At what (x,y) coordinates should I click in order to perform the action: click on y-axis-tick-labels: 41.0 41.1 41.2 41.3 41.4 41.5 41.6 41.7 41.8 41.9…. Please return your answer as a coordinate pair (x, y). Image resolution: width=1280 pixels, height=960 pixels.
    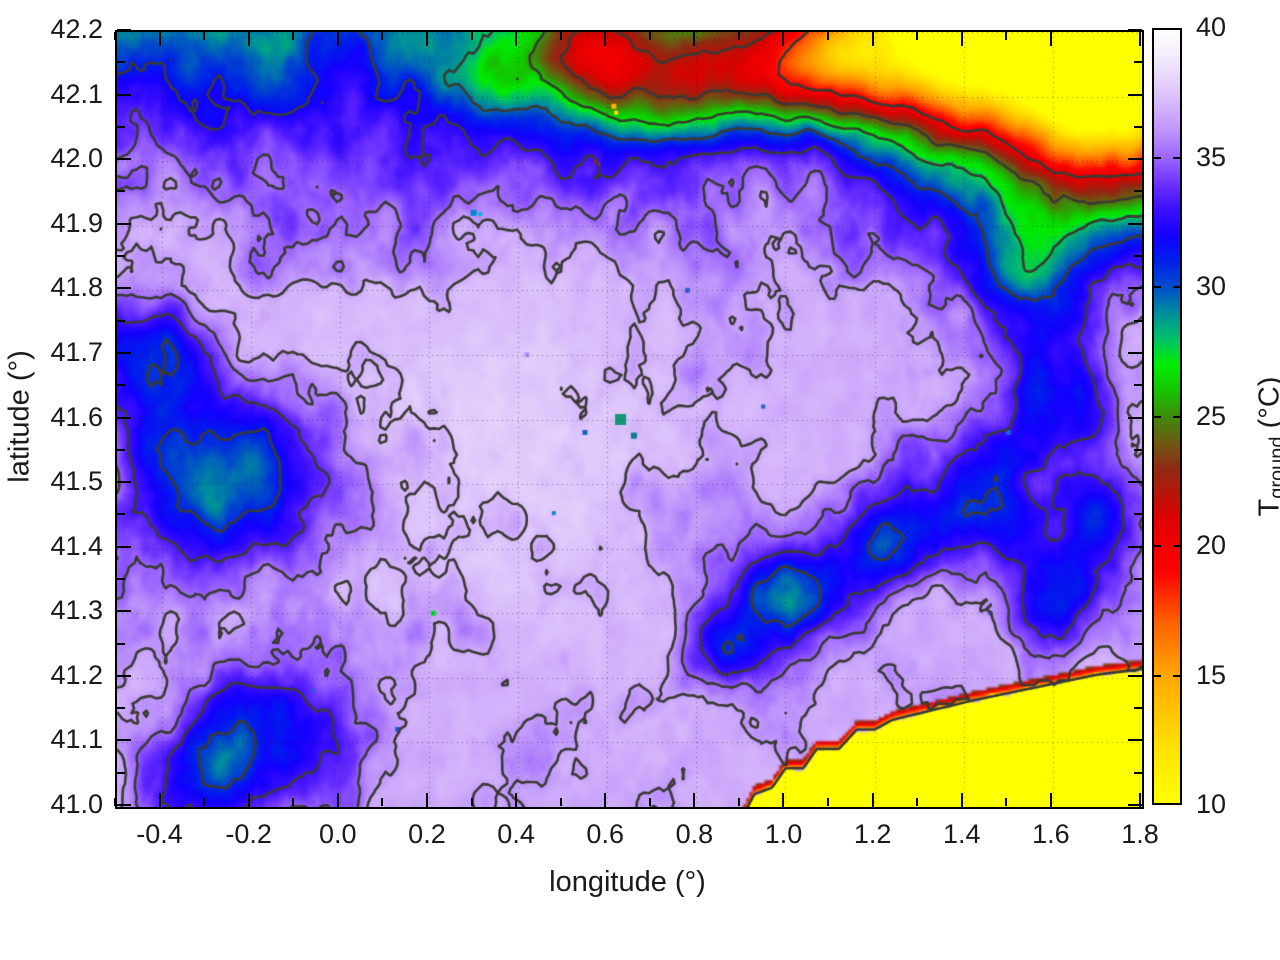
    Looking at the image, I should click on (51, 480).